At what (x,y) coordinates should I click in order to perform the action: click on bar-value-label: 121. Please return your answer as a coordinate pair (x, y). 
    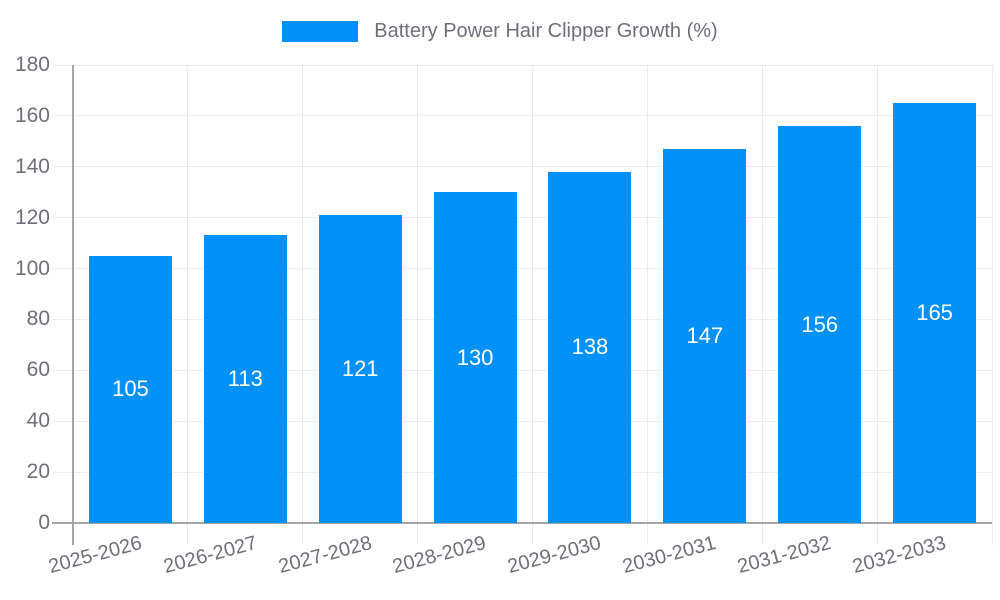
    Looking at the image, I should click on (360, 369).